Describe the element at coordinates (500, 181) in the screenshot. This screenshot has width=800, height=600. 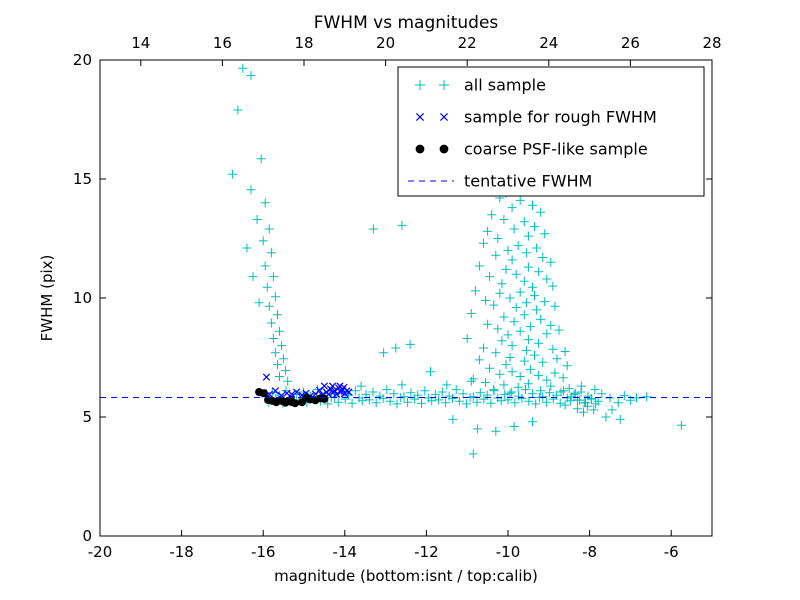
I see `legend-entry-tentative-fwhm: tentative FWHM` at that location.